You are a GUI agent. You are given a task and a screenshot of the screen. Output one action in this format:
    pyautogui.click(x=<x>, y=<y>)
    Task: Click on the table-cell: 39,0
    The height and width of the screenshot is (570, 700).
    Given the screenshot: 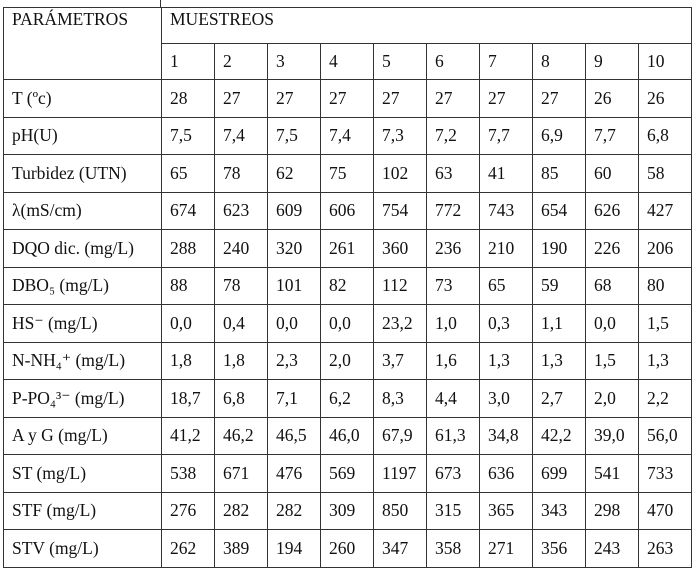 What is the action you would take?
    pyautogui.click(x=612, y=435)
    